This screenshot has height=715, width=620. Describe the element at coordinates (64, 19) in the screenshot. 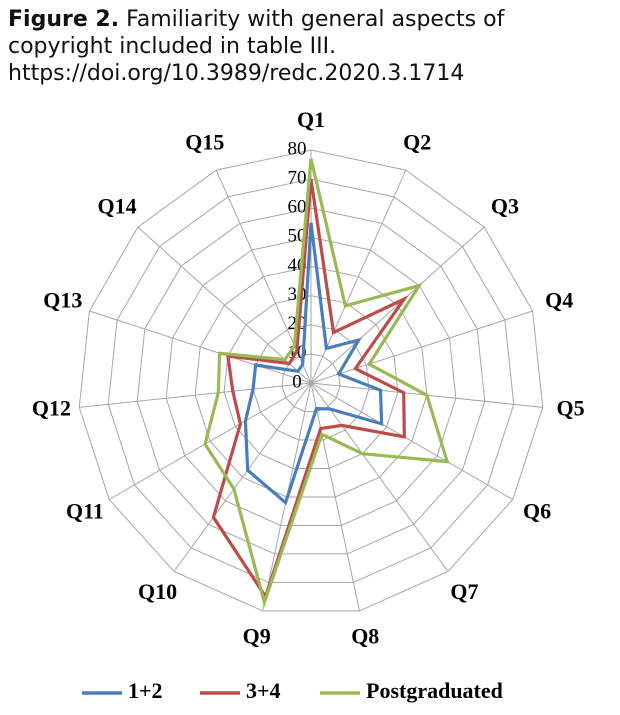

I see `figure-label: Figure 2.` at that location.